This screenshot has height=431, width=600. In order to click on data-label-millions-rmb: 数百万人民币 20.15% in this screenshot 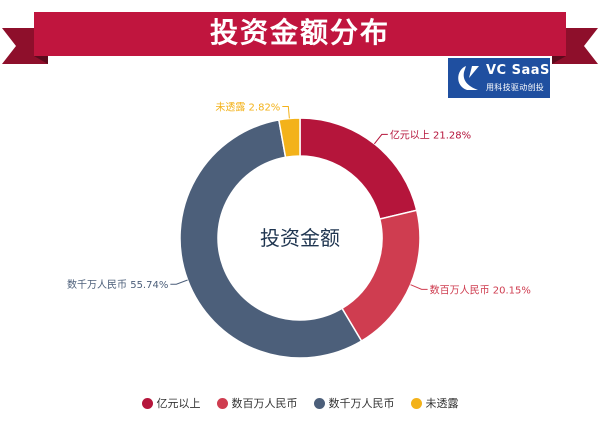, I will do `click(480, 289)`.